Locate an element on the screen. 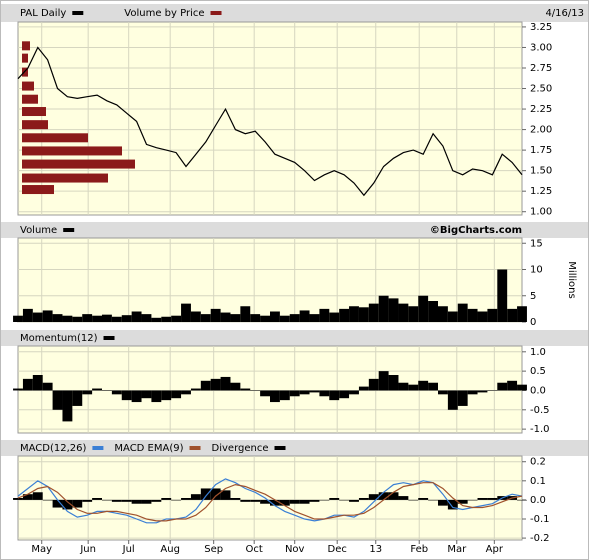  x-tick-label: Oct is located at coordinates (254, 549).